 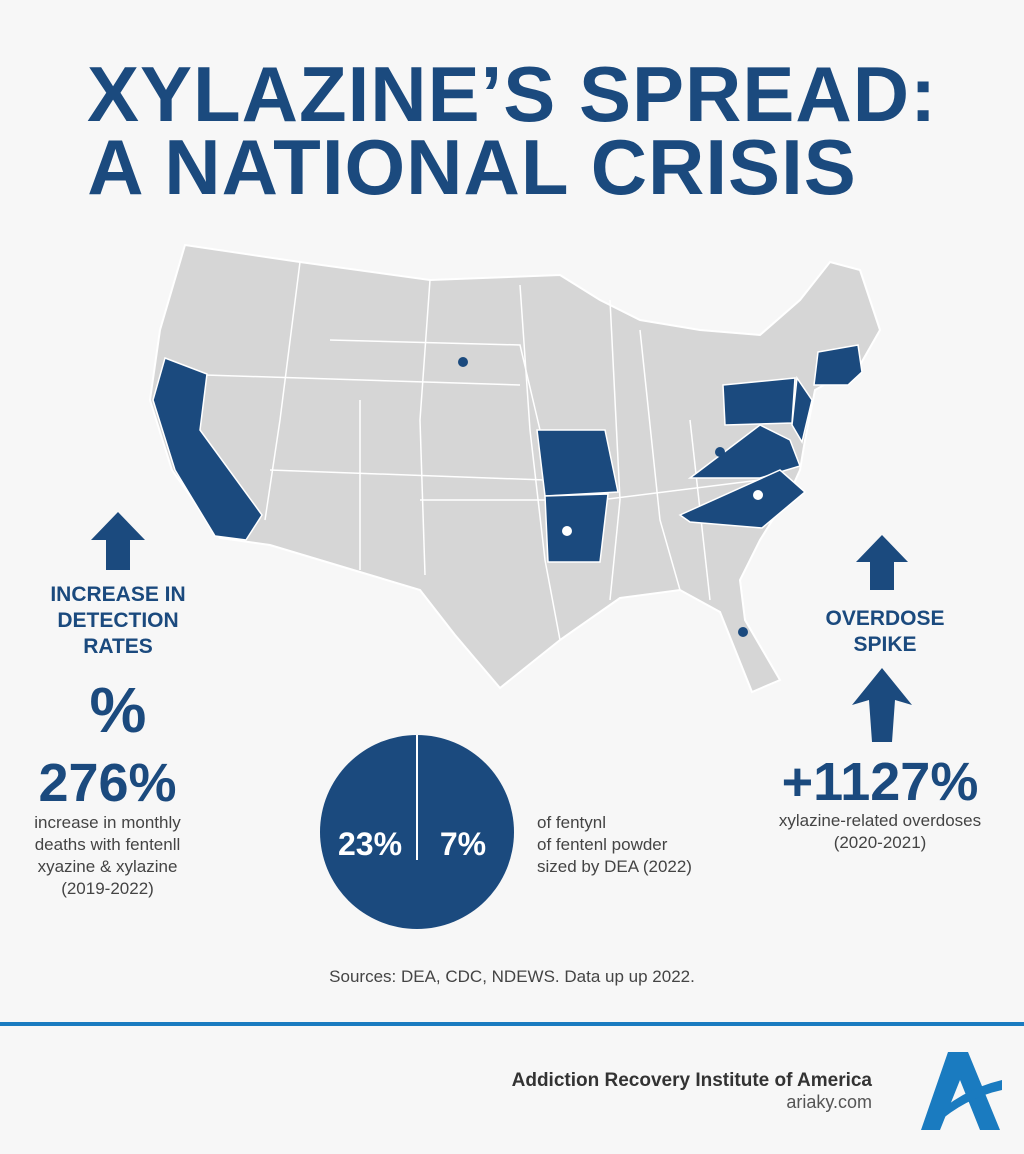 What do you see at coordinates (759, 401) in the screenshot?
I see `state-pennsylvania` at bounding box center [759, 401].